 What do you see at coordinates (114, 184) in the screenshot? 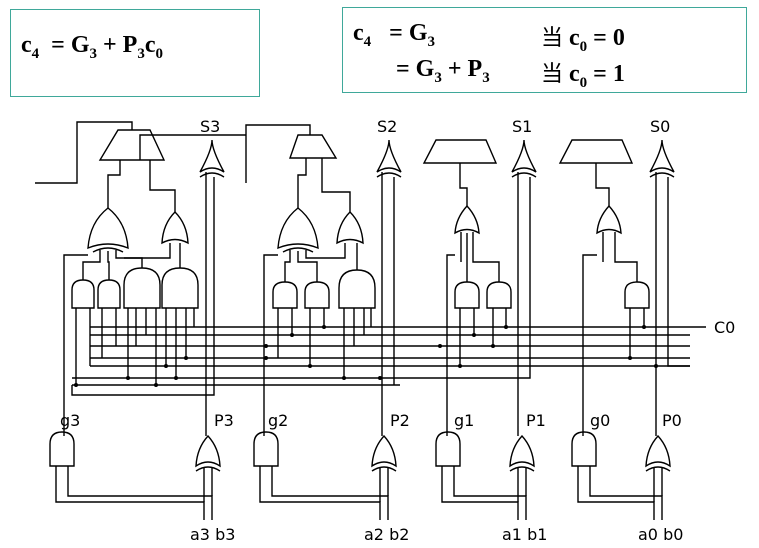
I see `wire-or3-mux` at bounding box center [114, 184].